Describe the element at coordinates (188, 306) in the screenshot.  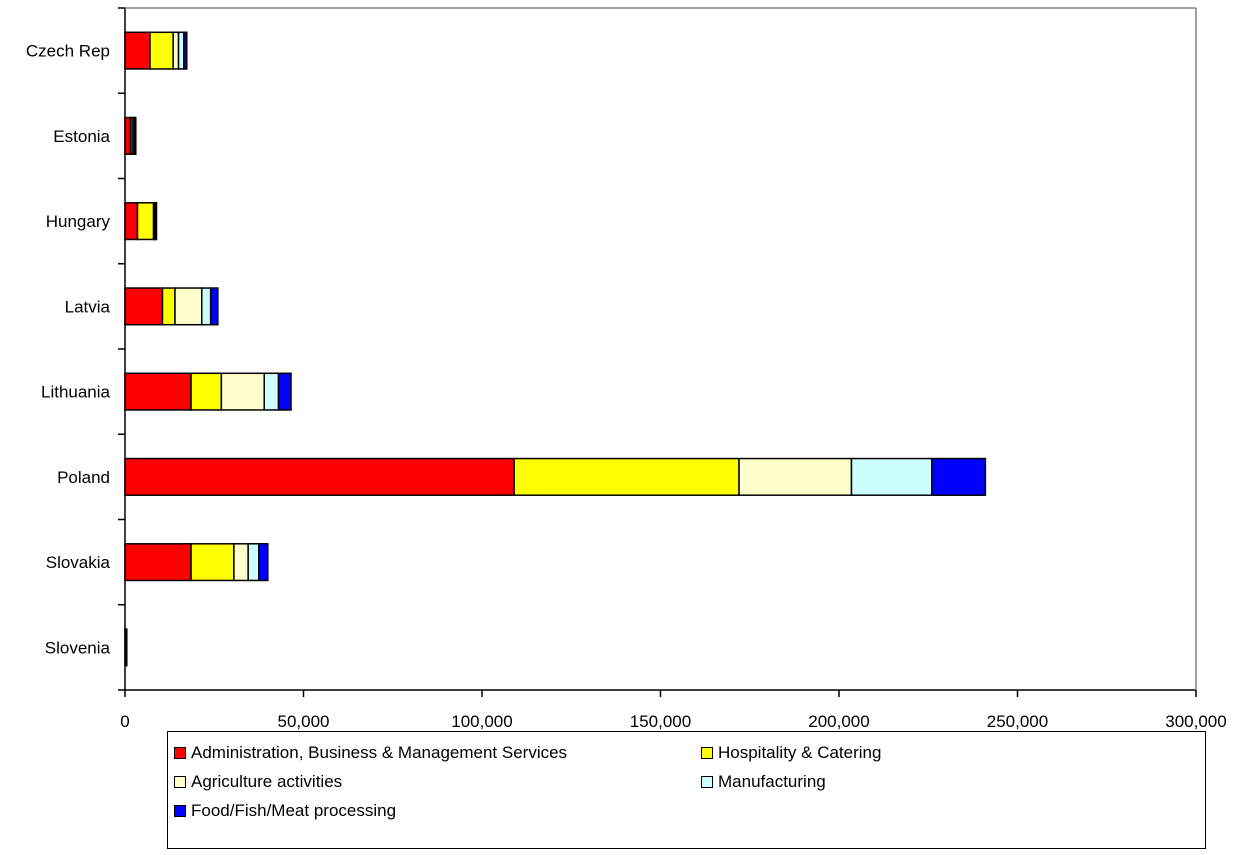
I see `bar-segment-latvia-s2` at that location.